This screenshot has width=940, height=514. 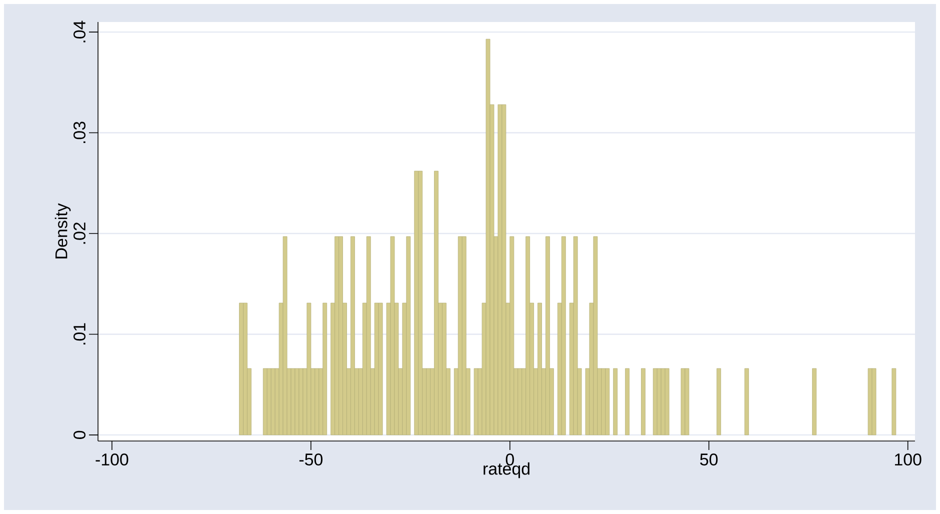 What do you see at coordinates (310, 460) in the screenshot?
I see `x-tick-label: -50` at bounding box center [310, 460].